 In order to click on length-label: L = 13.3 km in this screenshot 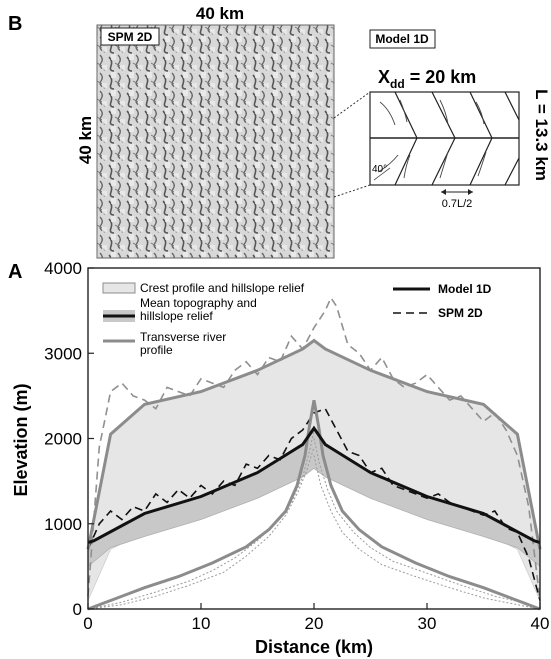, I will do `click(541, 135)`.